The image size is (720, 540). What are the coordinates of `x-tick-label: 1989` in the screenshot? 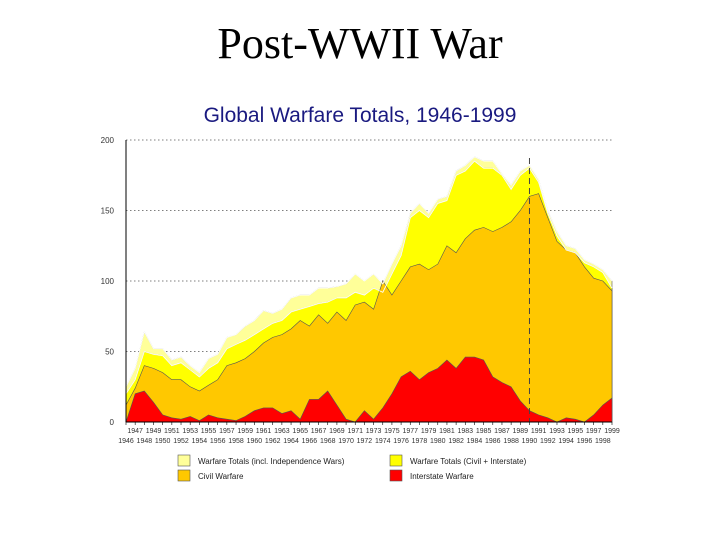 It's located at (521, 431).